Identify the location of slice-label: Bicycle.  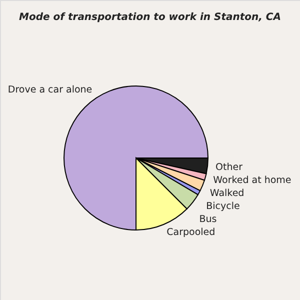
(223, 206).